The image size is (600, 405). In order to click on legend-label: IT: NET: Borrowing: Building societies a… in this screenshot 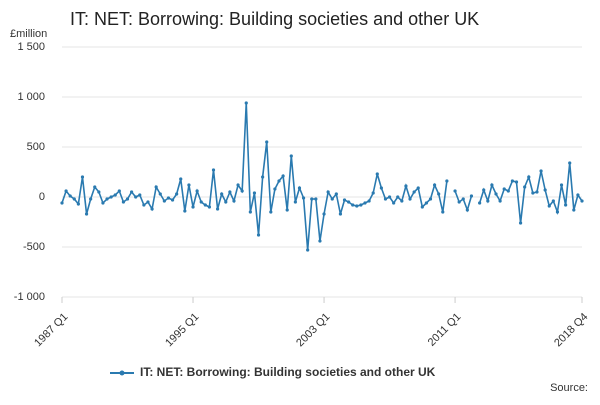, I will do `click(288, 372)`.